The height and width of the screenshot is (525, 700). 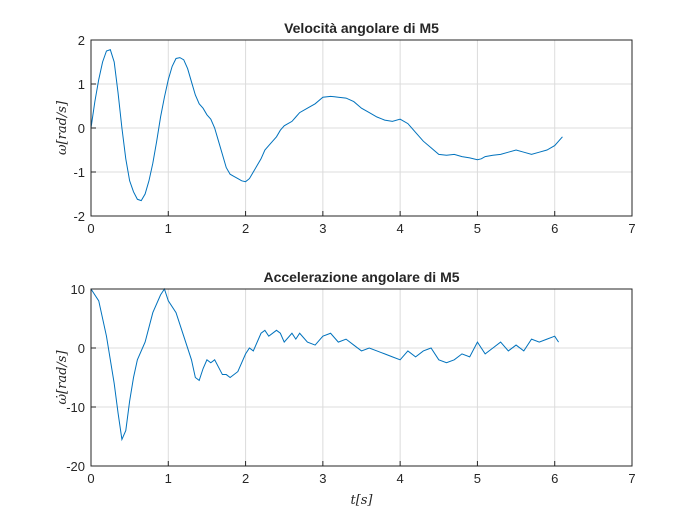 What do you see at coordinates (361, 223) in the screenshot?
I see `velocity-x-ticks: 0 1 2 3 4 5 6 7` at bounding box center [361, 223].